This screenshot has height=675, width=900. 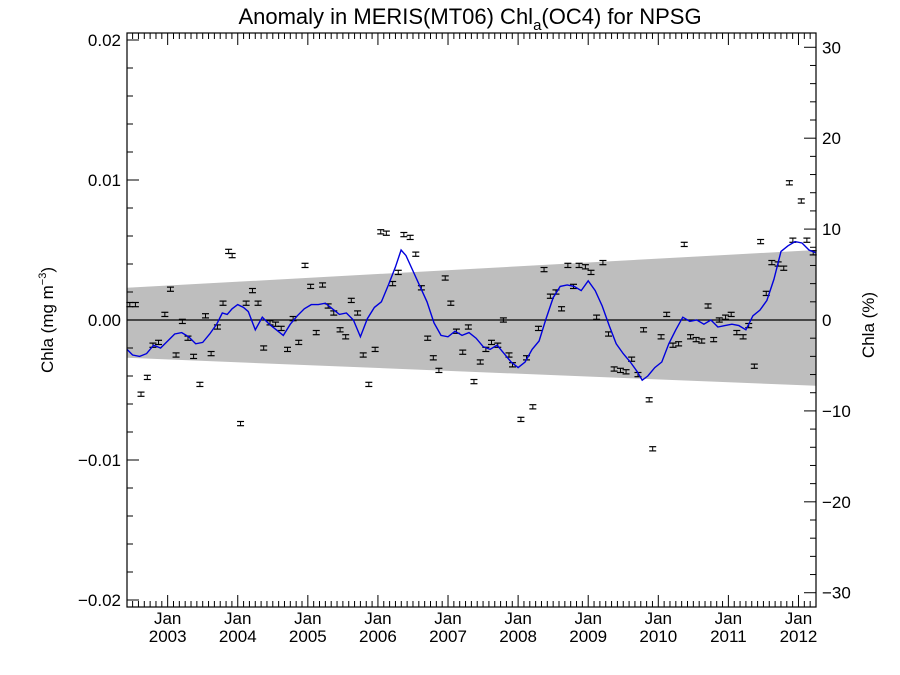 What do you see at coordinates (47, 270) in the screenshot?
I see `y-label-left-close: )` at bounding box center [47, 270].